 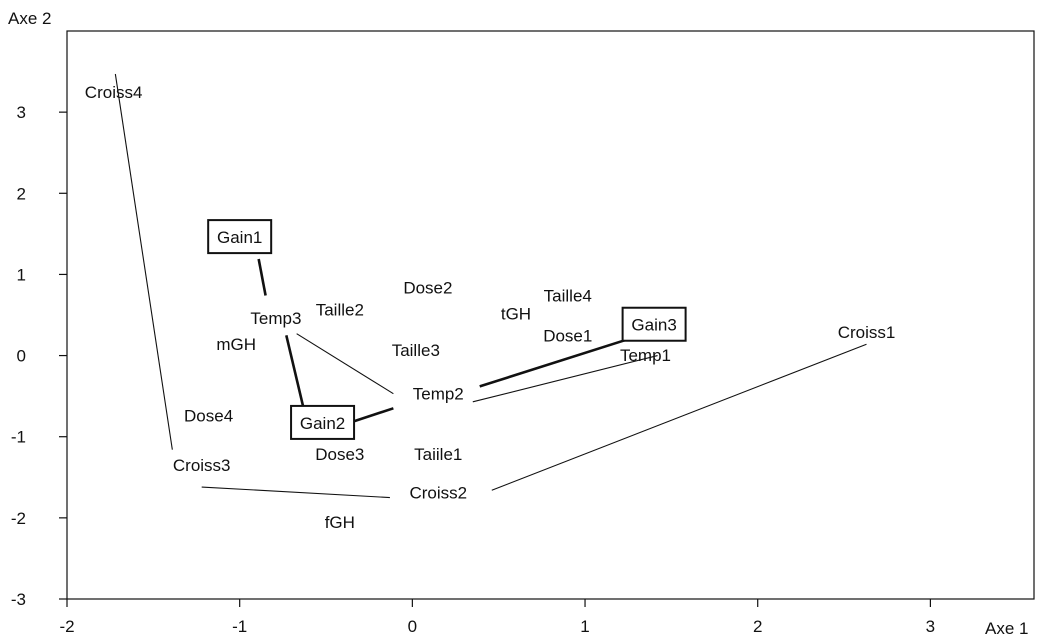 What do you see at coordinates (21, 274) in the screenshot?
I see `y-tick-label: 1` at bounding box center [21, 274].